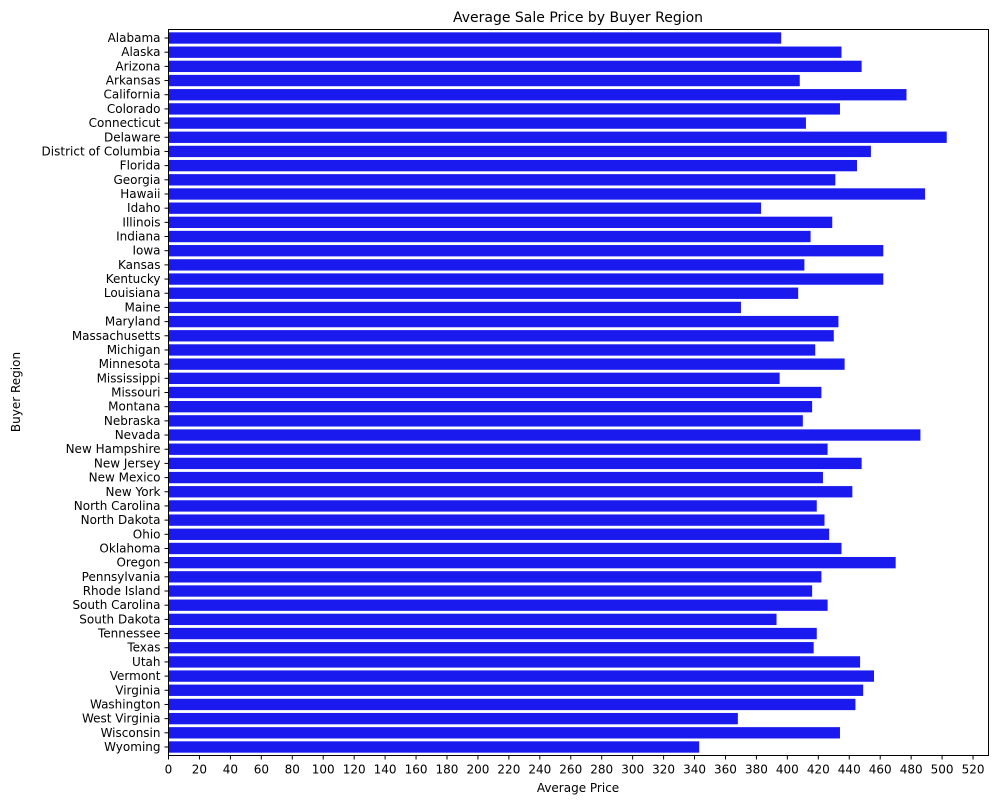 The image size is (997, 805). I want to click on y-tick-label-vermont: Vermont, so click(135, 676).